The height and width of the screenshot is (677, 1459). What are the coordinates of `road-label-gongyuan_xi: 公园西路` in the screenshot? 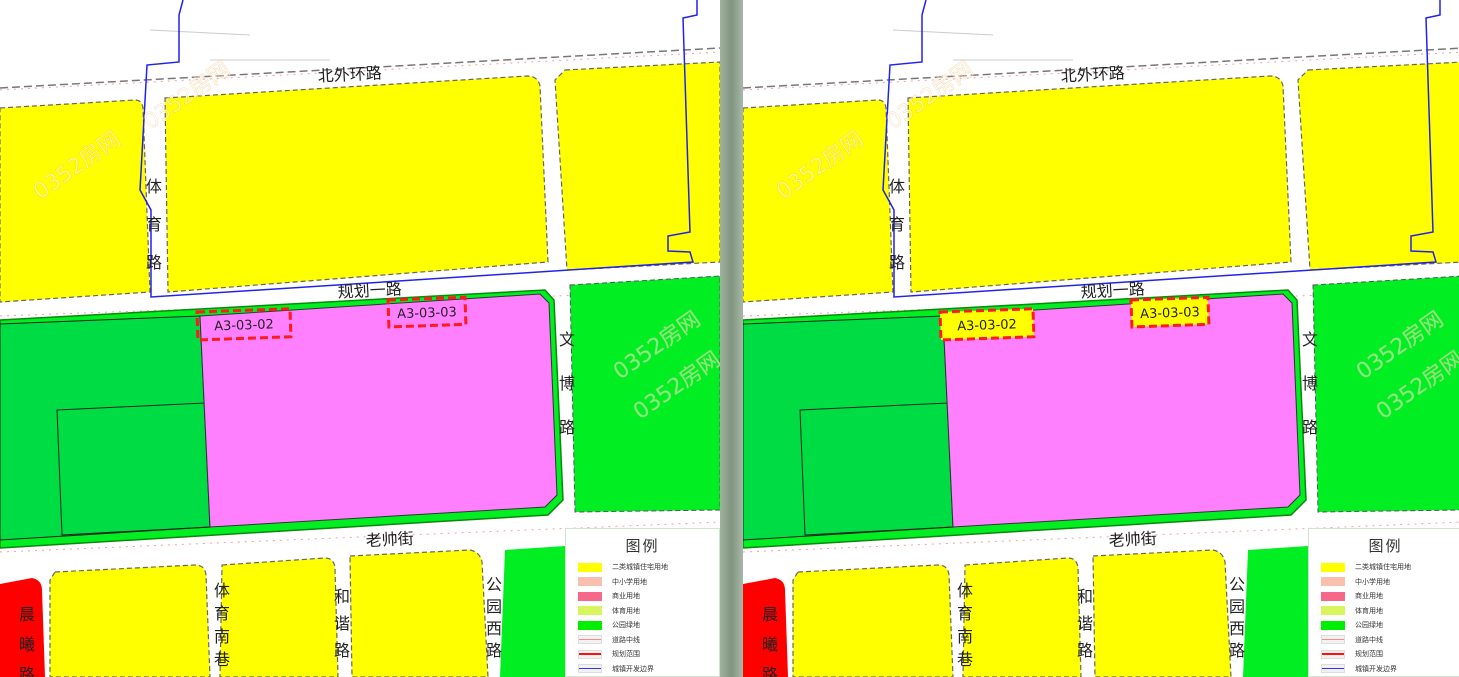 It's located at (1235, 620).